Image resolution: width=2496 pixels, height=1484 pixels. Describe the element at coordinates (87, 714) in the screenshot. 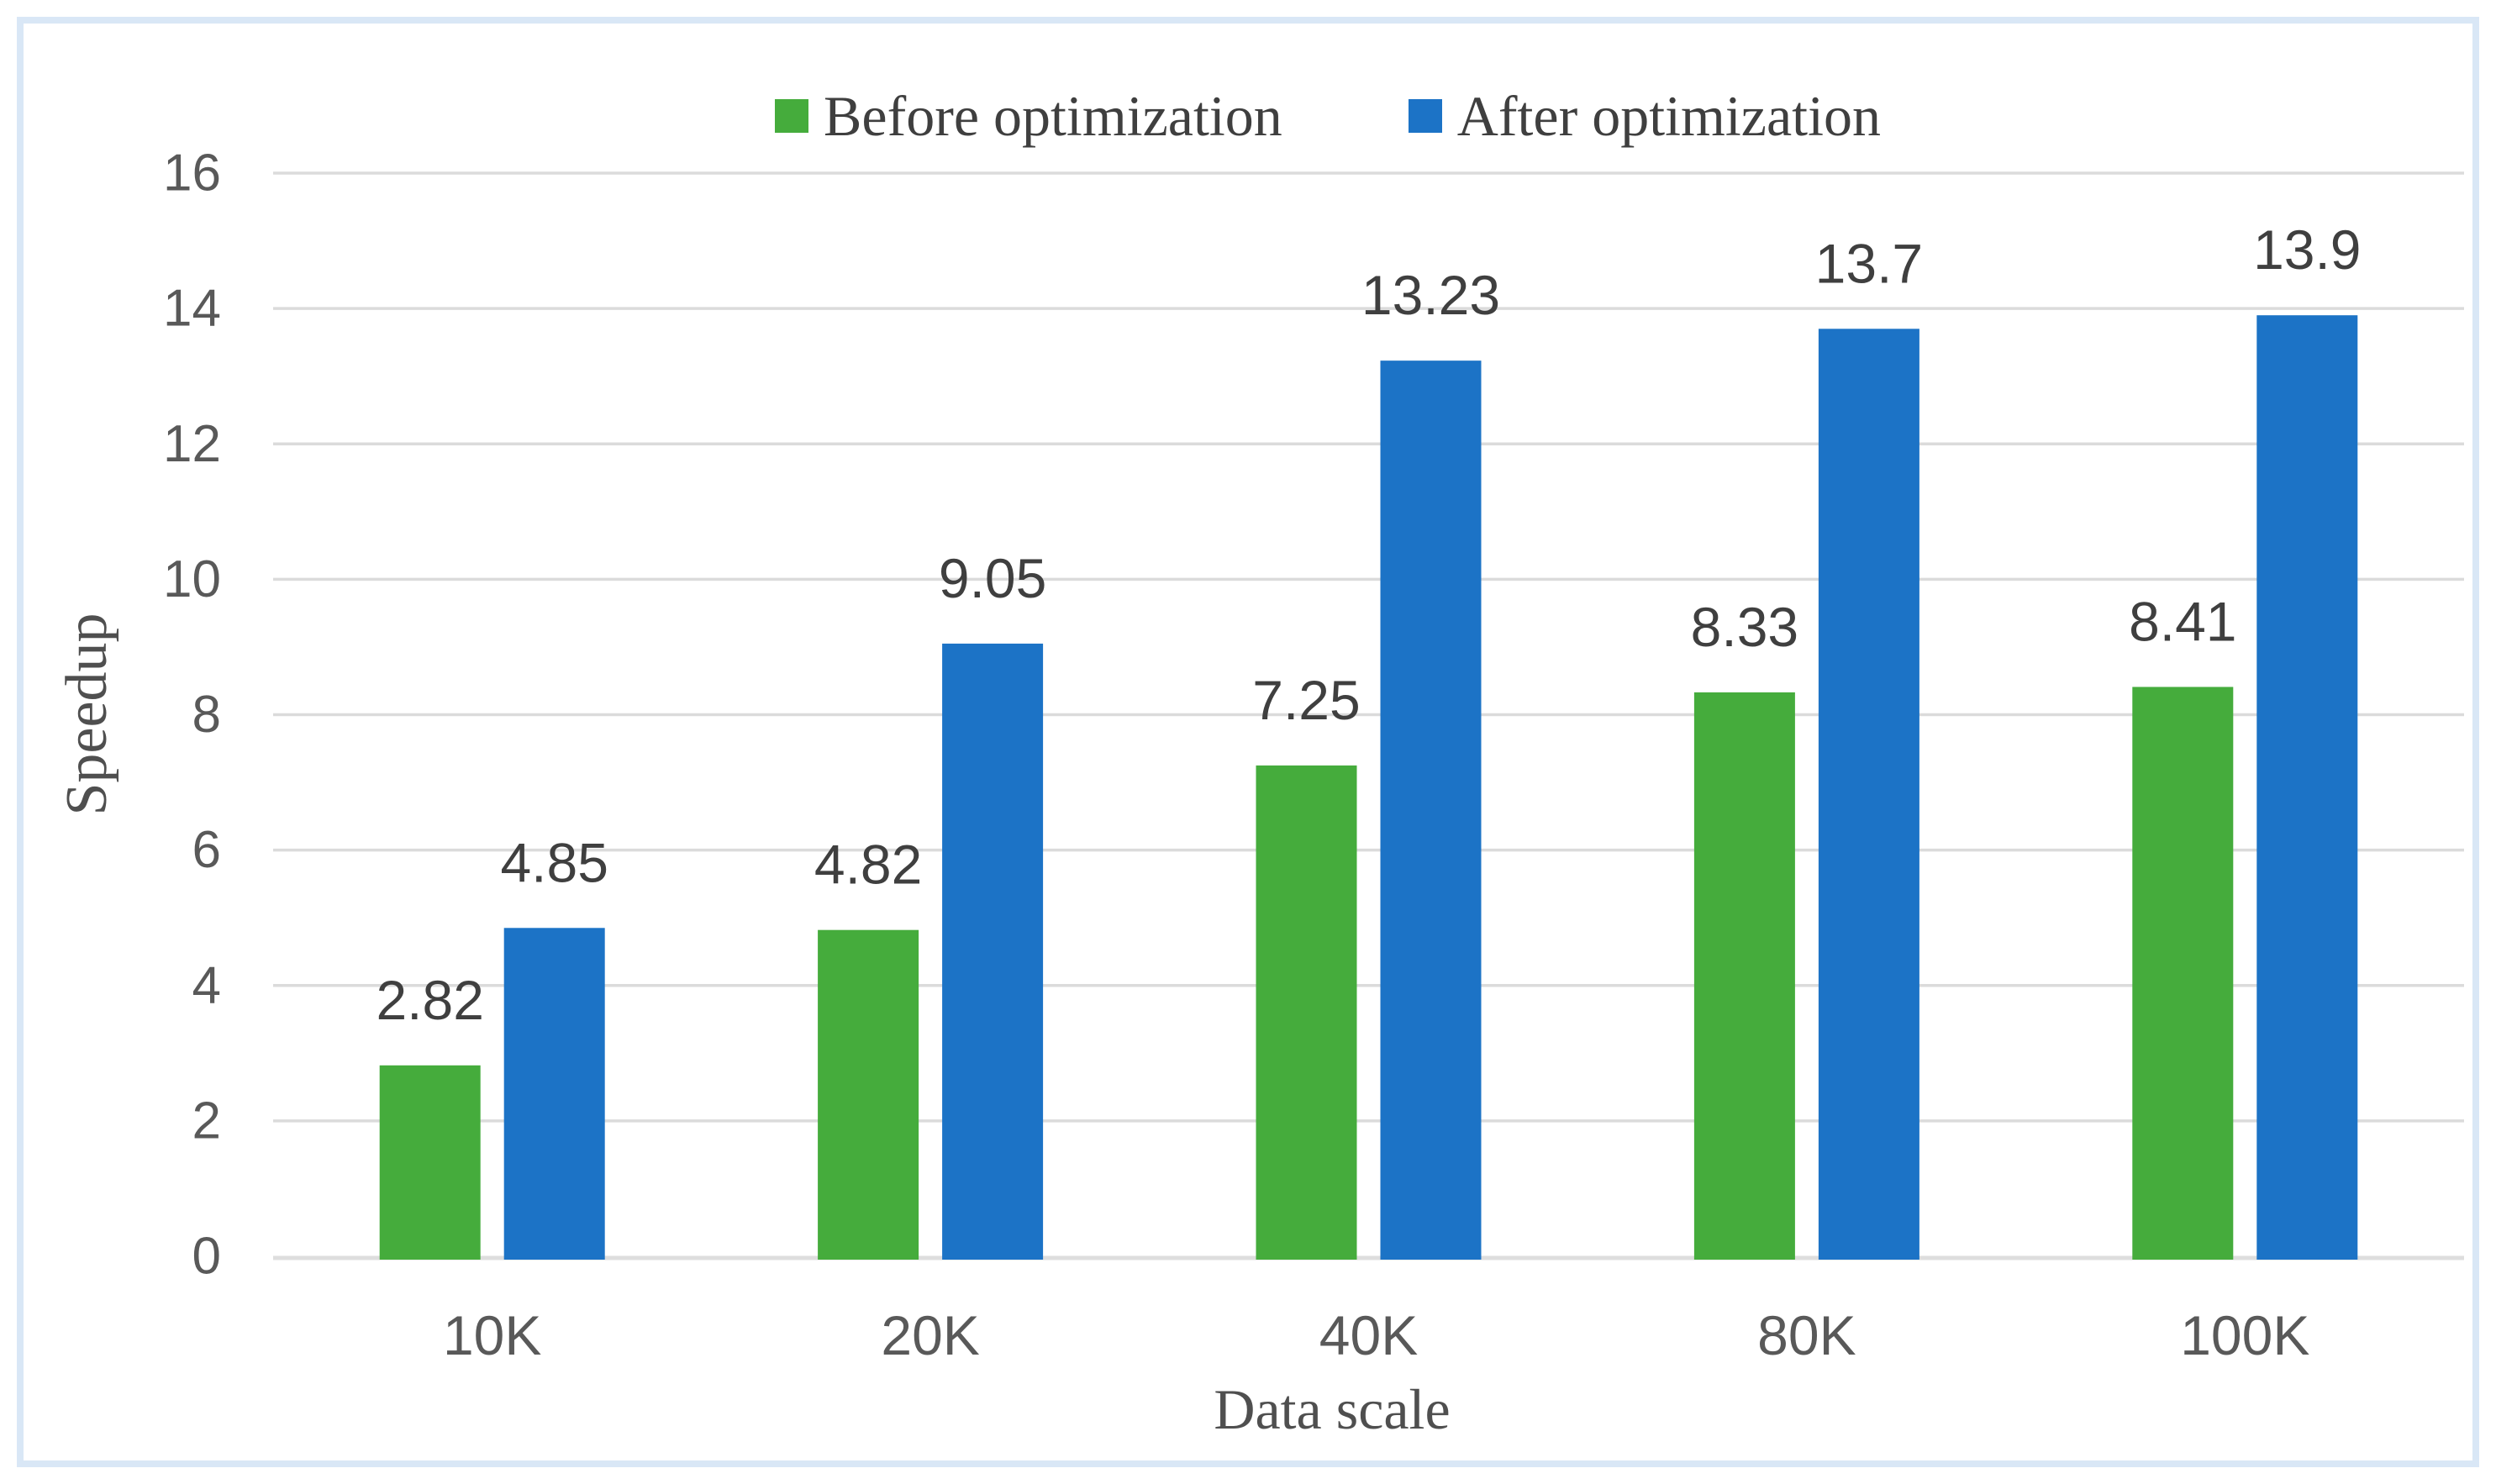

I see `y-axis-title: Speedup` at that location.